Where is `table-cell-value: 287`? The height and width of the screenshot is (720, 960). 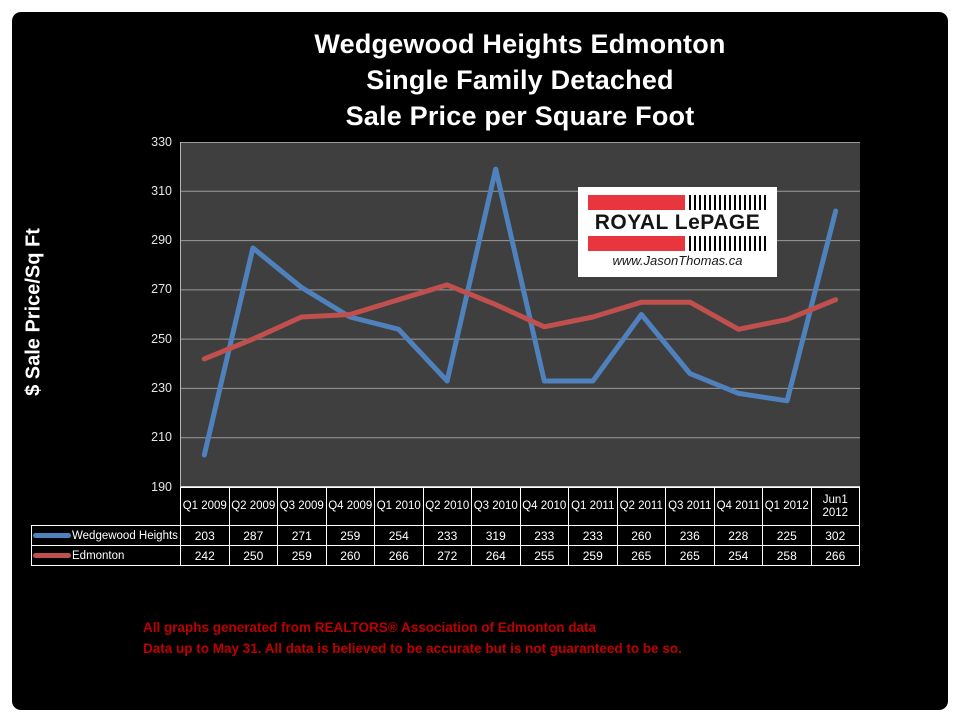 table-cell-value: 287 is located at coordinates (253, 535).